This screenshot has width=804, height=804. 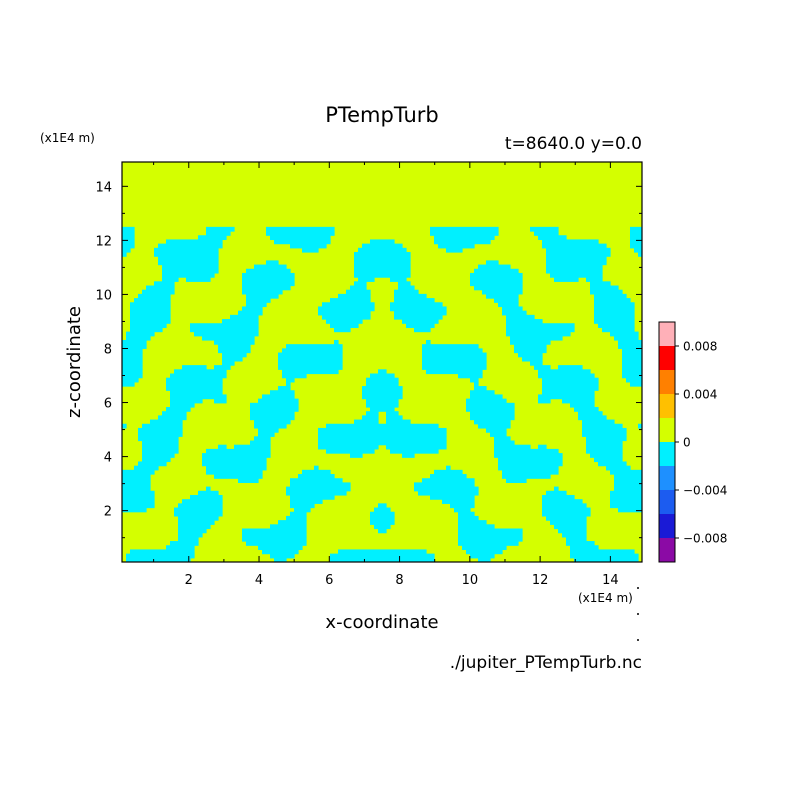 What do you see at coordinates (381, 622) in the screenshot?
I see `x-axis-label: x-coordinate` at bounding box center [381, 622].